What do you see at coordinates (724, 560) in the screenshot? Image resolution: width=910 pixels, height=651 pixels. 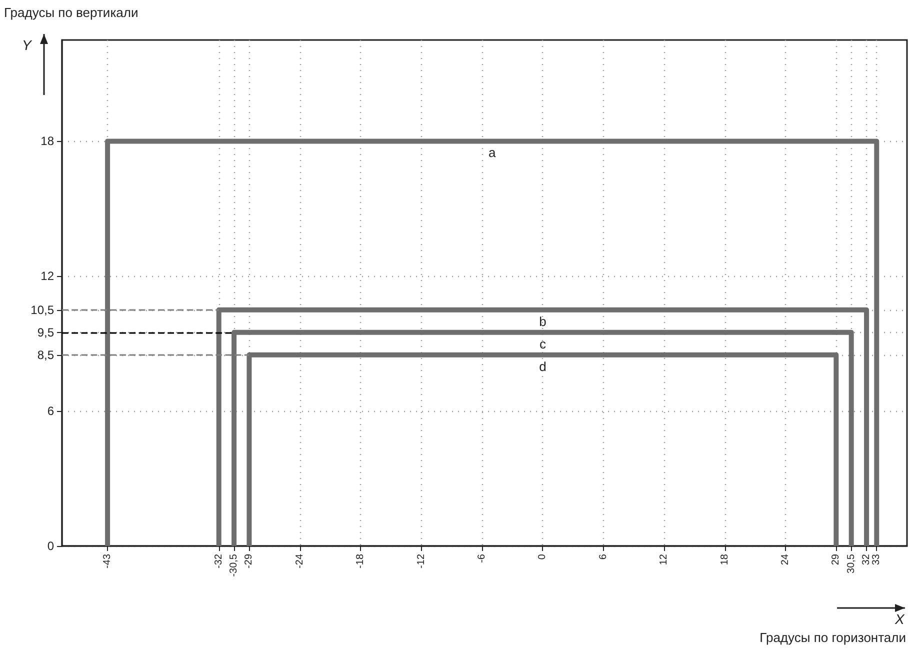 I see `x-tick-label: 18` at bounding box center [724, 560].